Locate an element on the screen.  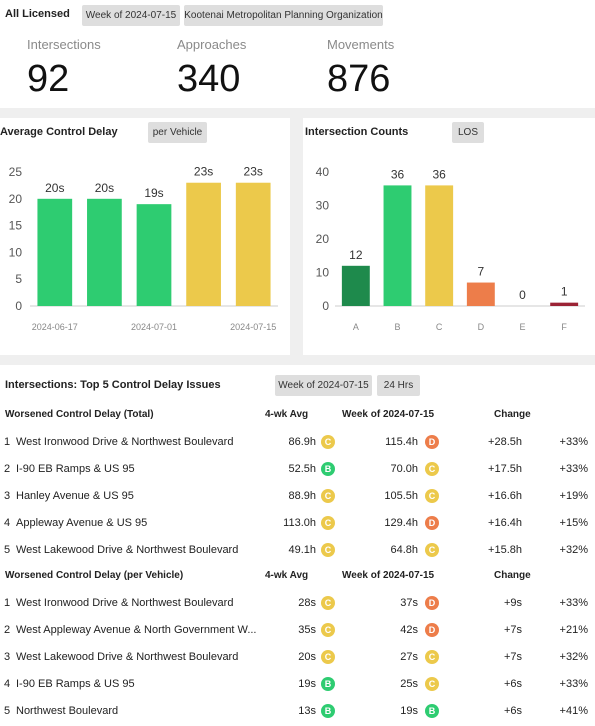
bar-chart: 0 10 20 30 40 12 A 36 B 36 C 7 D 0 E 1 F is located at coordinates (450, 248).